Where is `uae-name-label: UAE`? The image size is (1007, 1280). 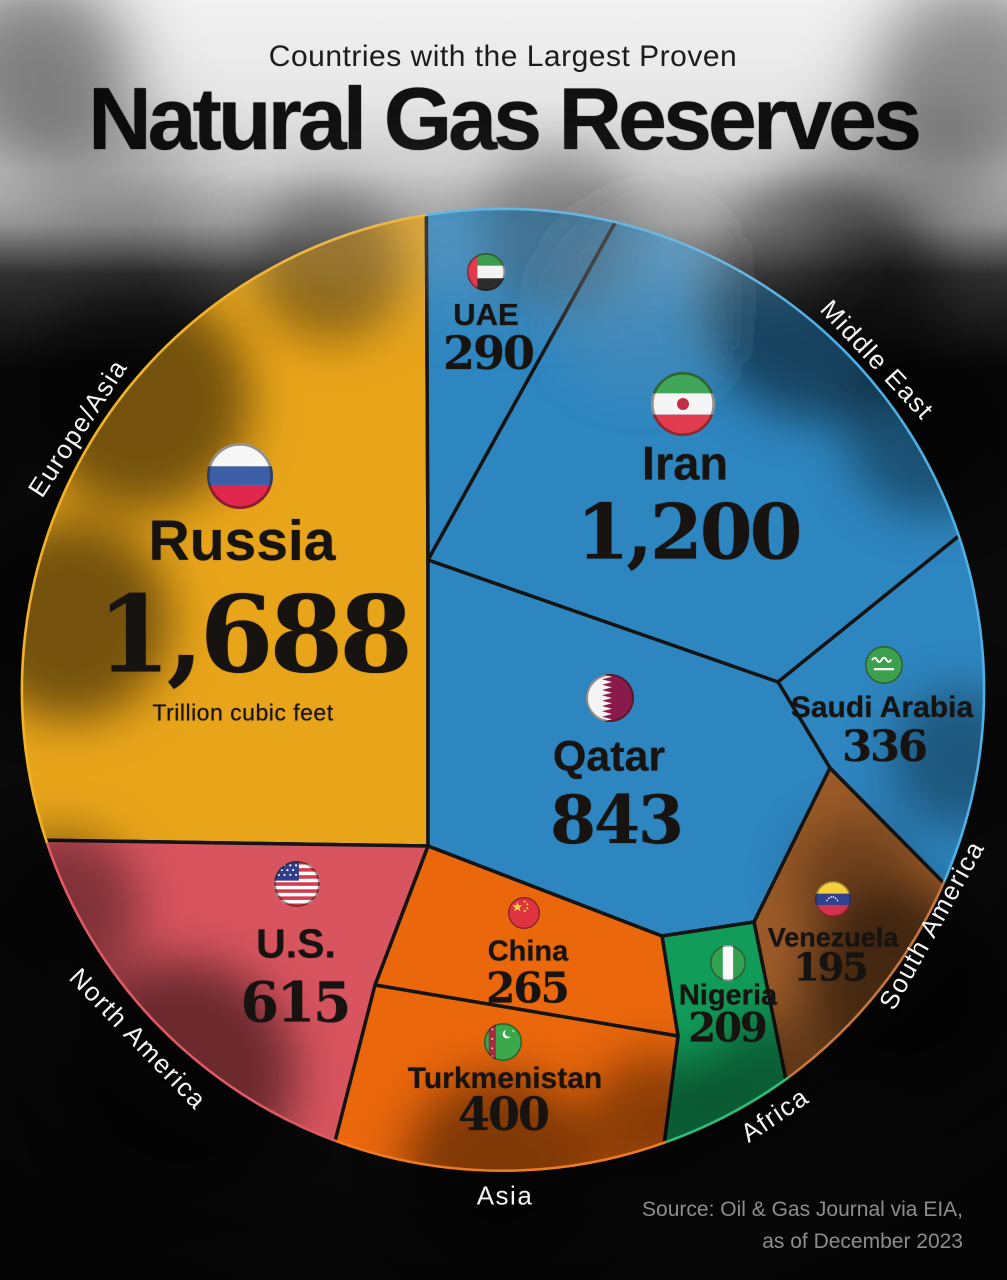 uae-name-label: UAE is located at coordinates (486, 314).